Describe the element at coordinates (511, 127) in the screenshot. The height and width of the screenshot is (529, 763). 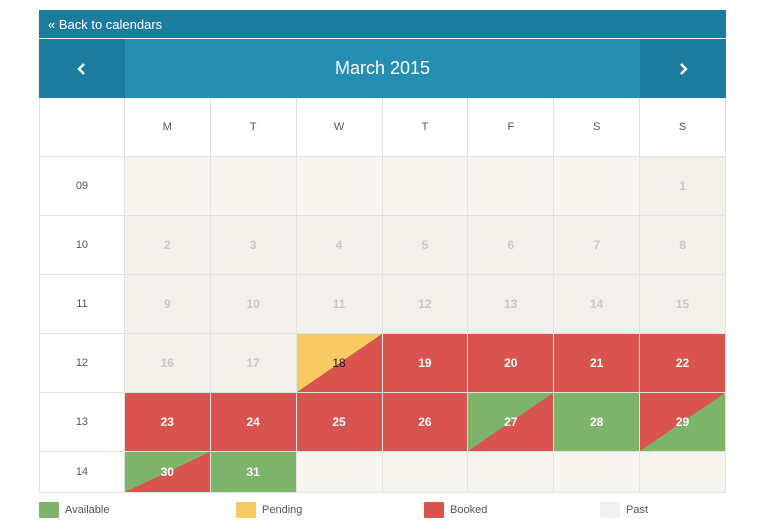
I see `weekday-label: F` at that location.